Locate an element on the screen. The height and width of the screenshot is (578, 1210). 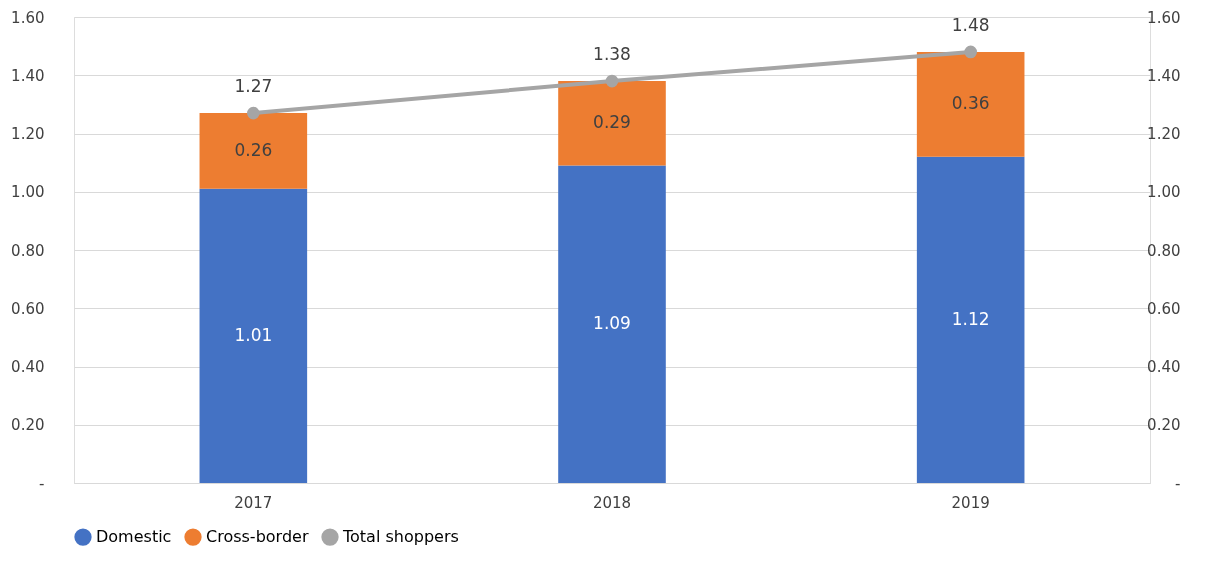
legend-label: Domestic is located at coordinates (134, 537).